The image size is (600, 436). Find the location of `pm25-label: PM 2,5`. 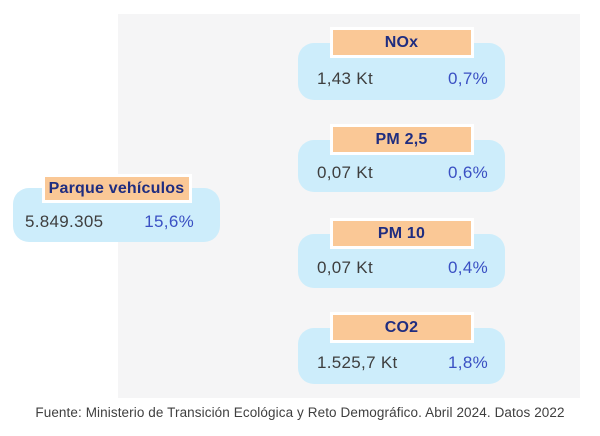

pm25-label: PM 2,5 is located at coordinates (401, 139).